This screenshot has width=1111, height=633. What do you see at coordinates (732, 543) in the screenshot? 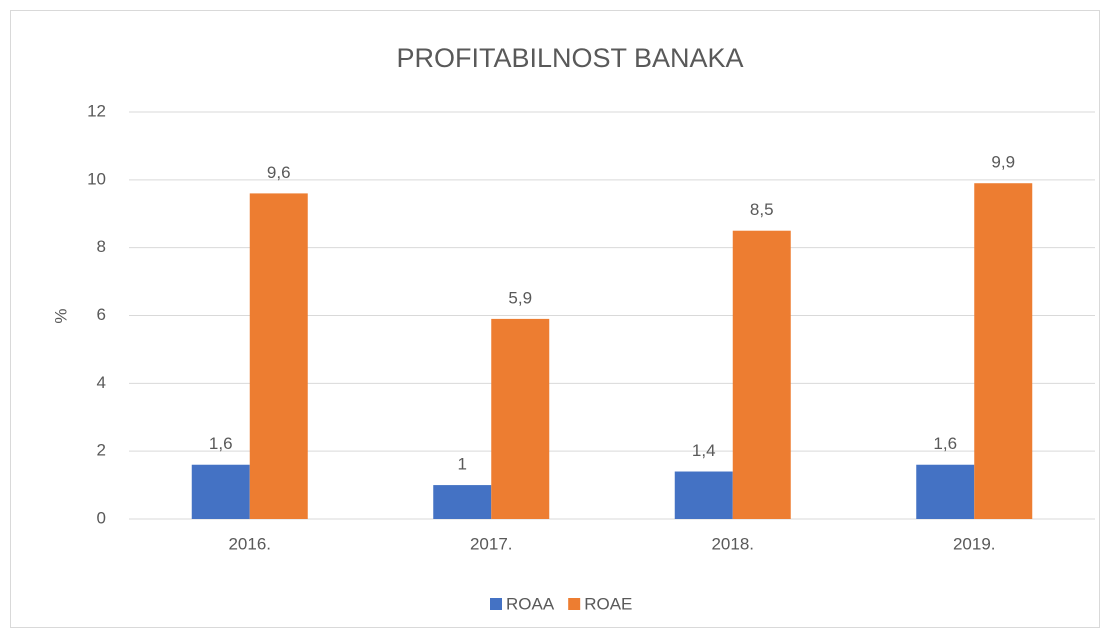
I see `x-tick-label: 2018.` at bounding box center [732, 543].